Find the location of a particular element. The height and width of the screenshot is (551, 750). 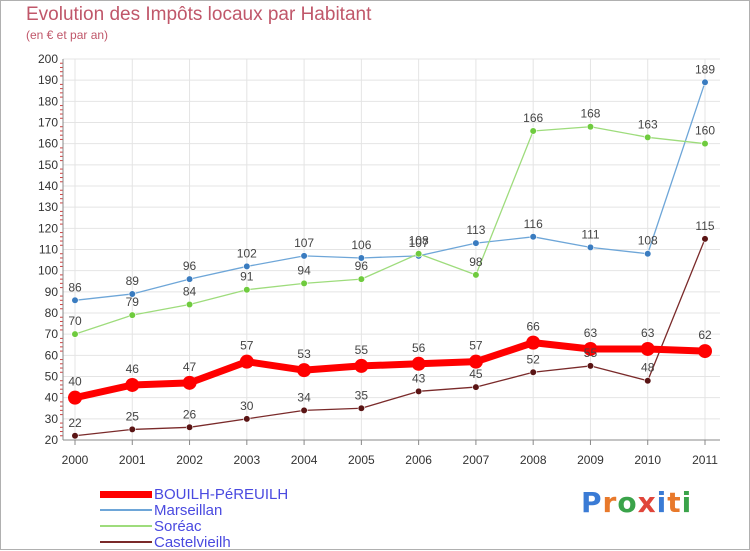

data-label: 53 is located at coordinates (304, 354).